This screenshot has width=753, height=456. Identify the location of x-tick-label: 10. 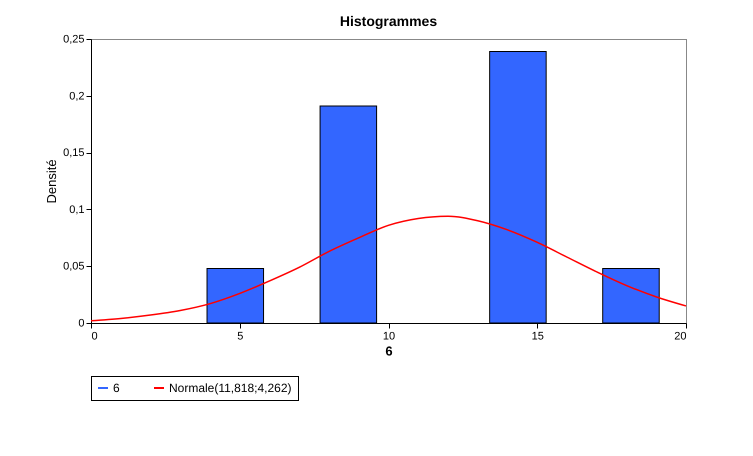
(389, 336).